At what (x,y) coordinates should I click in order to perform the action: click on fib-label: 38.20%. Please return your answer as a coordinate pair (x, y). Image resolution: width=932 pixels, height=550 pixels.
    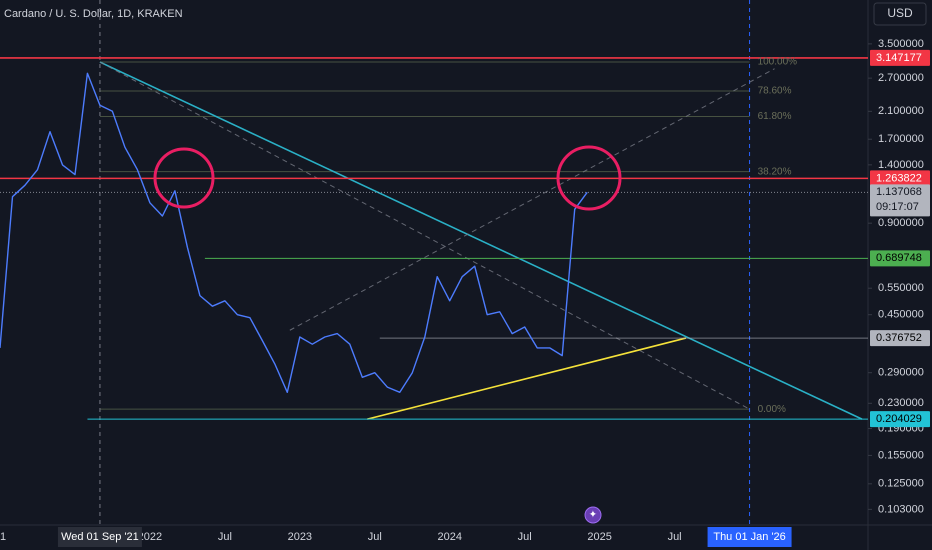
    Looking at the image, I should click on (775, 171).